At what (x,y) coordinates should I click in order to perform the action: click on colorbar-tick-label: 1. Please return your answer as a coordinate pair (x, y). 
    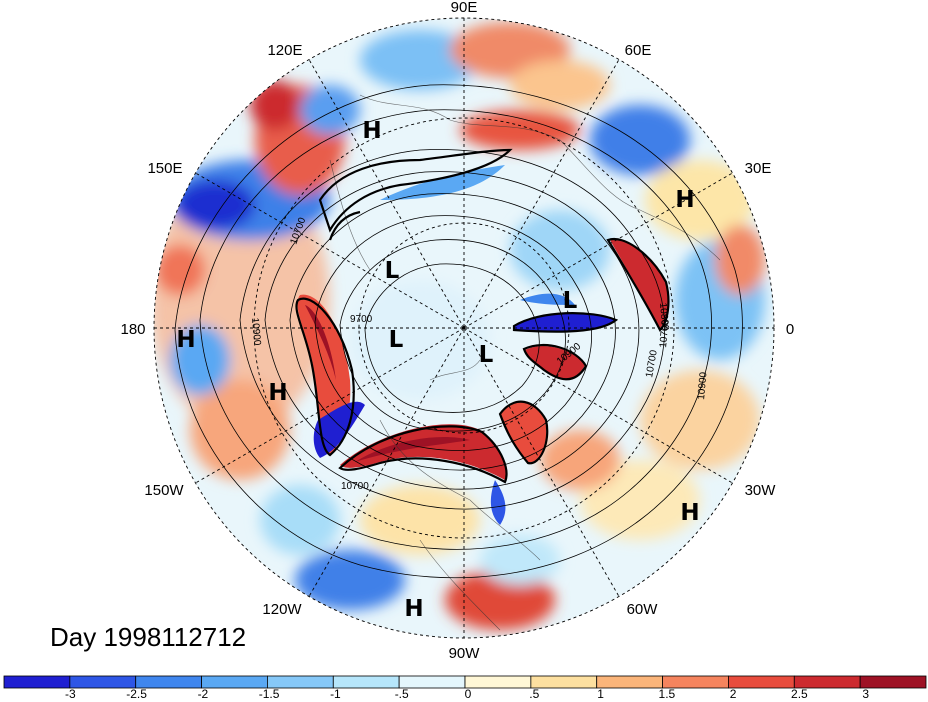
    Looking at the image, I should click on (600, 694).